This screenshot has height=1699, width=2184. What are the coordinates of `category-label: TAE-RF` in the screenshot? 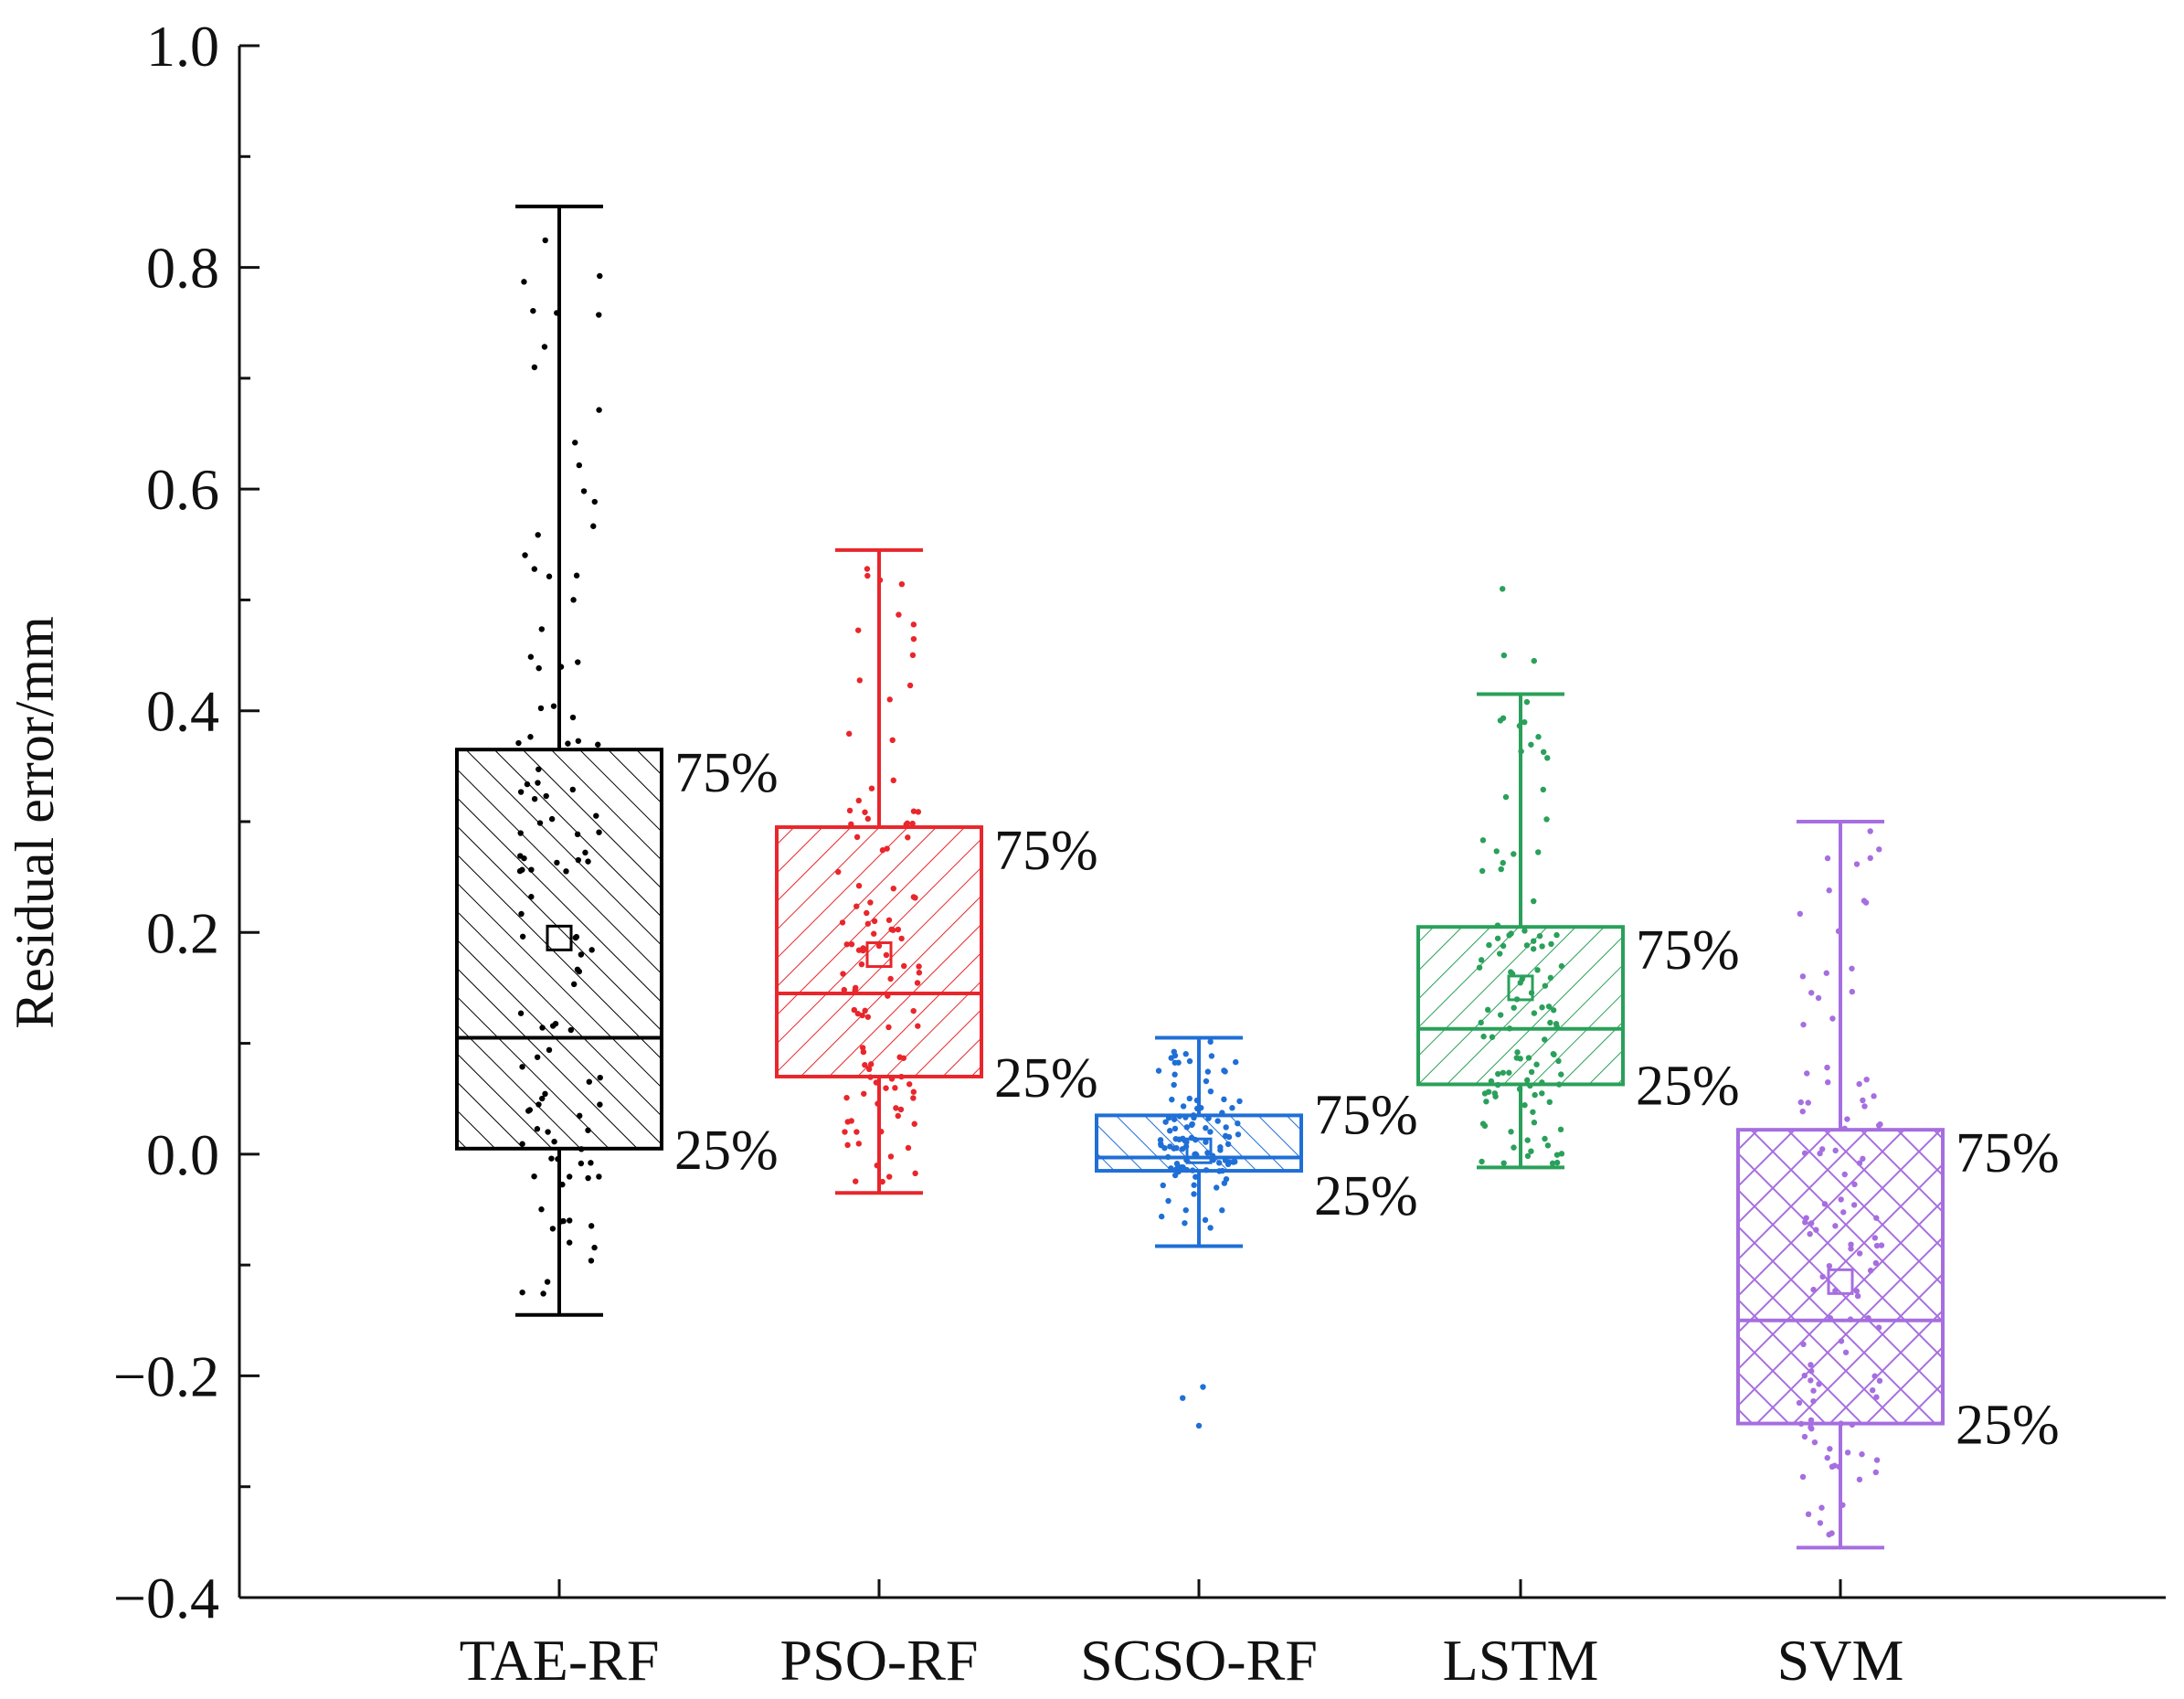 It's located at (560, 1660).